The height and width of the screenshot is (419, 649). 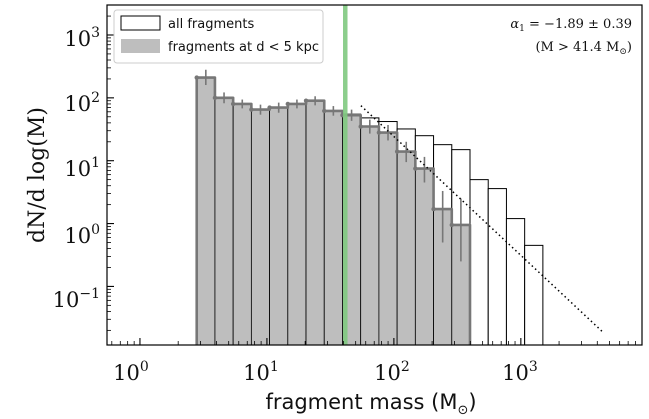 I want to click on legend: all fragments fragments at d < 5 kpc, so click(x=218, y=36).